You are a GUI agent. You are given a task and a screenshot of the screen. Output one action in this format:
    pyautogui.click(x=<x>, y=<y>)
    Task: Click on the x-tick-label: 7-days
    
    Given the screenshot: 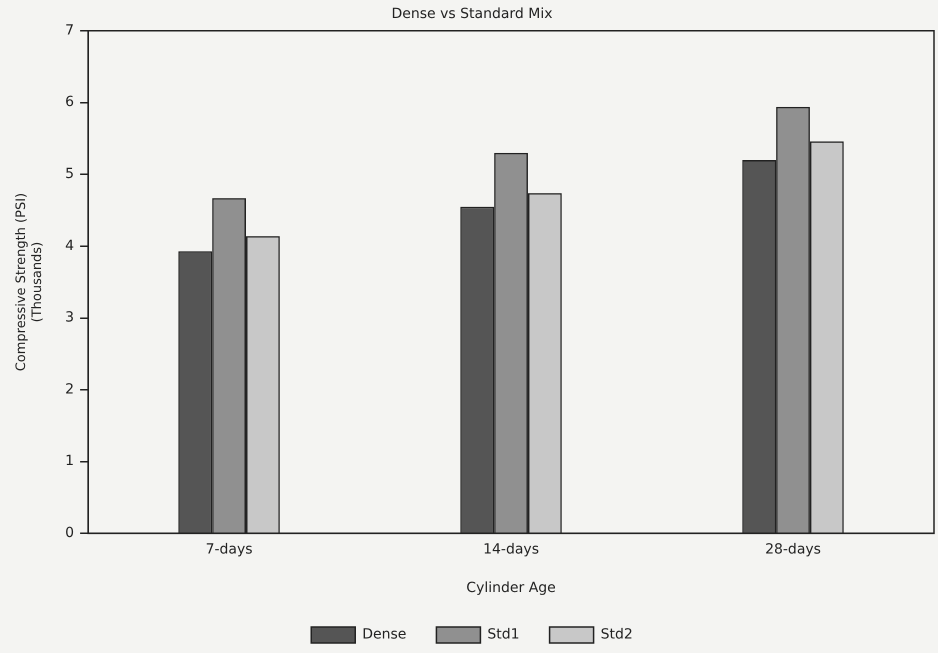 What is the action you would take?
    pyautogui.click(x=229, y=549)
    